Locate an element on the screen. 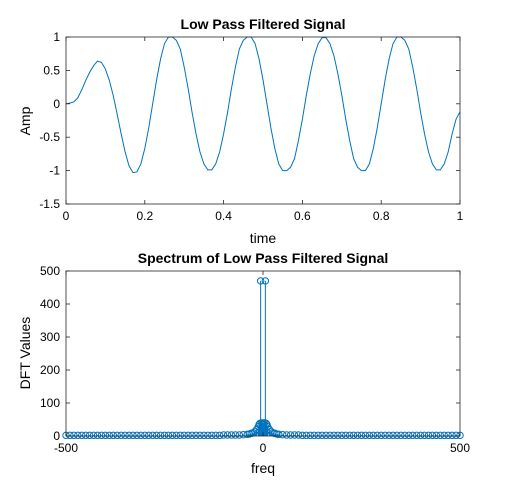  spectrum-chart-title: Spectrum of Low Pass Filtered Signal is located at coordinates (263, 258).